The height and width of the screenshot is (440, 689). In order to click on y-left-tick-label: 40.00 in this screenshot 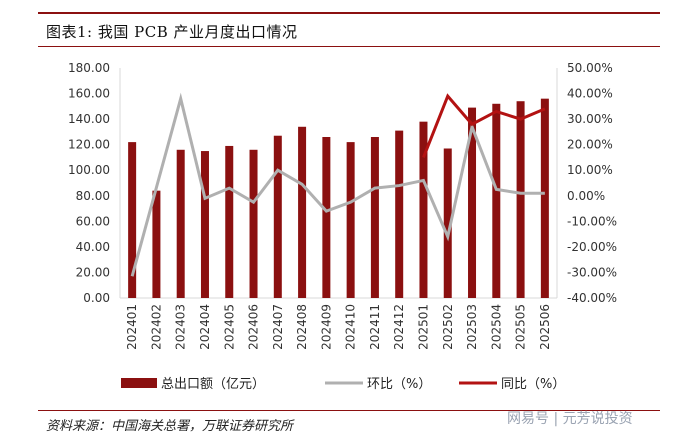, I will do `click(93, 247)`.